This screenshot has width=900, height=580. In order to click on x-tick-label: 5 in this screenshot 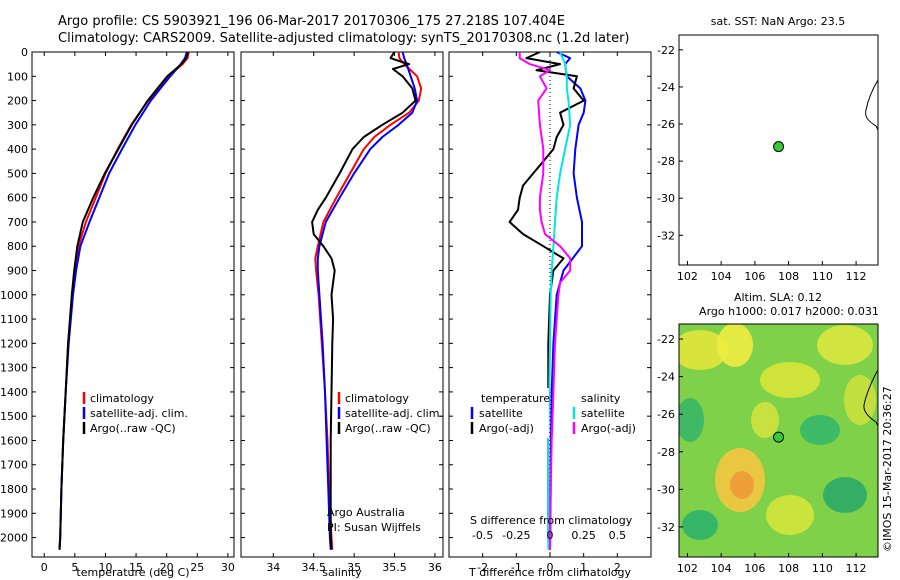, I will do `click(74, 567)`.